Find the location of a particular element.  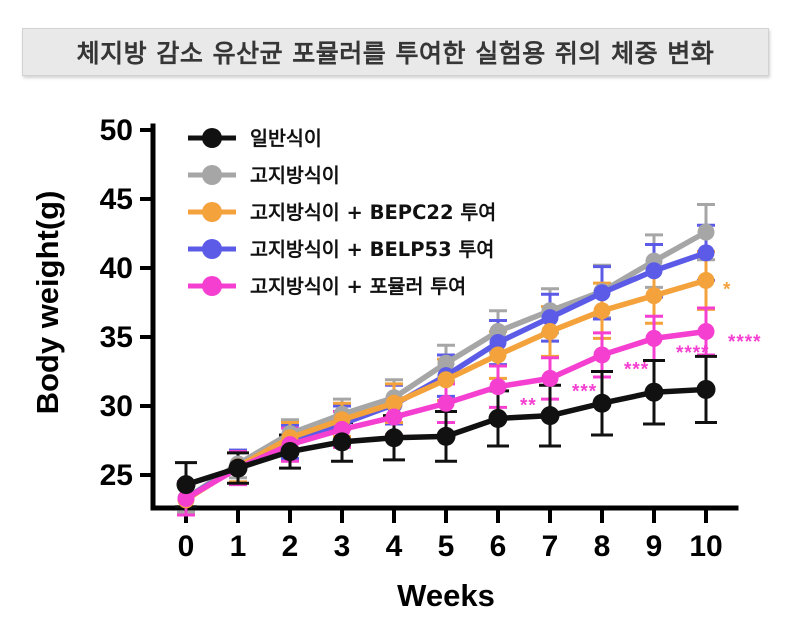

page-title: 체지방 감소 유산균 포뮬러를 투여한 실험용 쥐의 체중 변화 is located at coordinates (395, 53).